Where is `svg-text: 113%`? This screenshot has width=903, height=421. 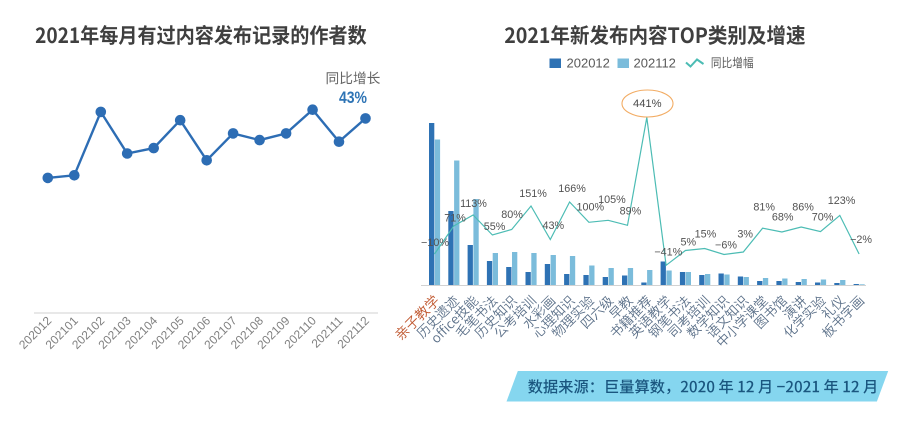
svg-text: 113% is located at coordinates (473, 204).